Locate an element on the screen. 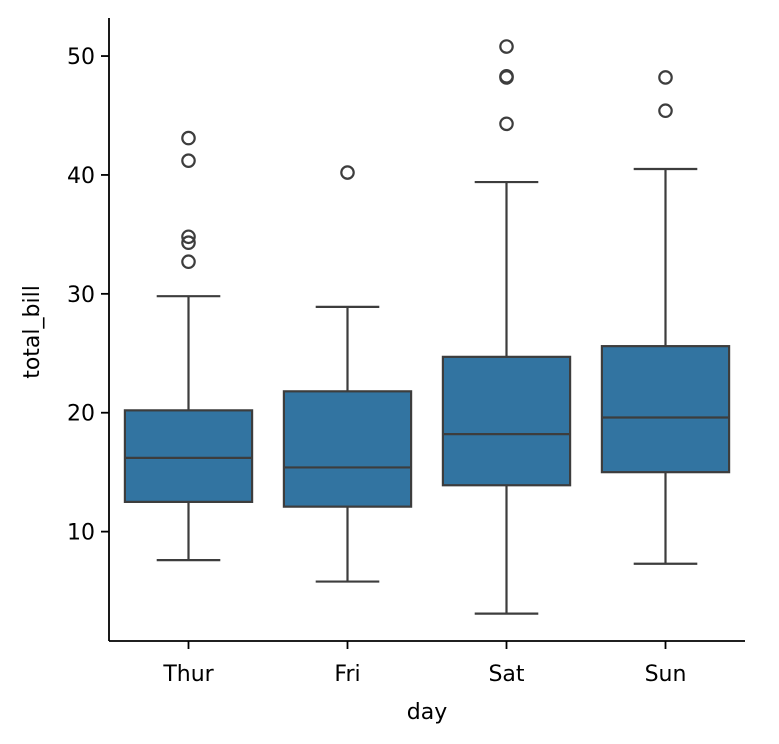 The width and height of the screenshot is (779, 744). y-axis-label: total_bill is located at coordinates (32, 332).